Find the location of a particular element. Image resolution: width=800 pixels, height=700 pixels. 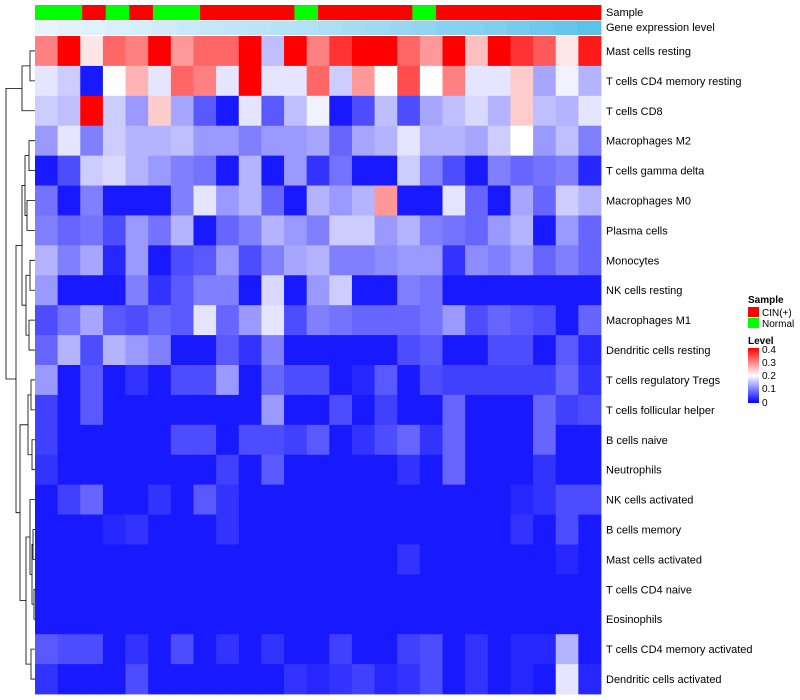

legend-normal-swatch is located at coordinates (753, 323).